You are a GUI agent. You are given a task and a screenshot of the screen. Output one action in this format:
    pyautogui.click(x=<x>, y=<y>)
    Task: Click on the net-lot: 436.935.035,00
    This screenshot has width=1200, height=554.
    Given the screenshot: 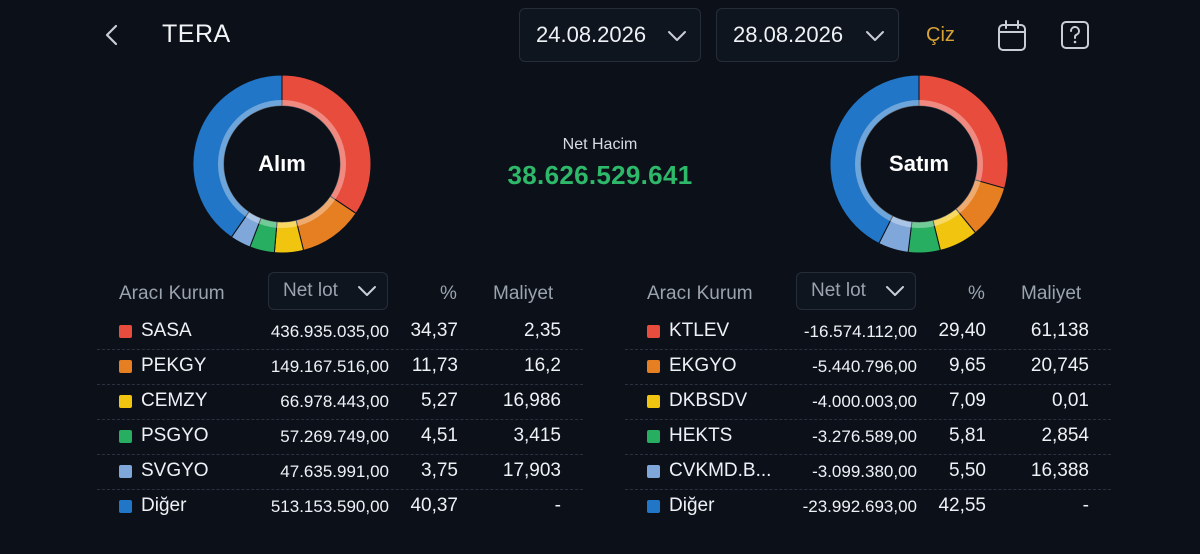 What is the action you would take?
    pyautogui.click(x=329, y=331)
    